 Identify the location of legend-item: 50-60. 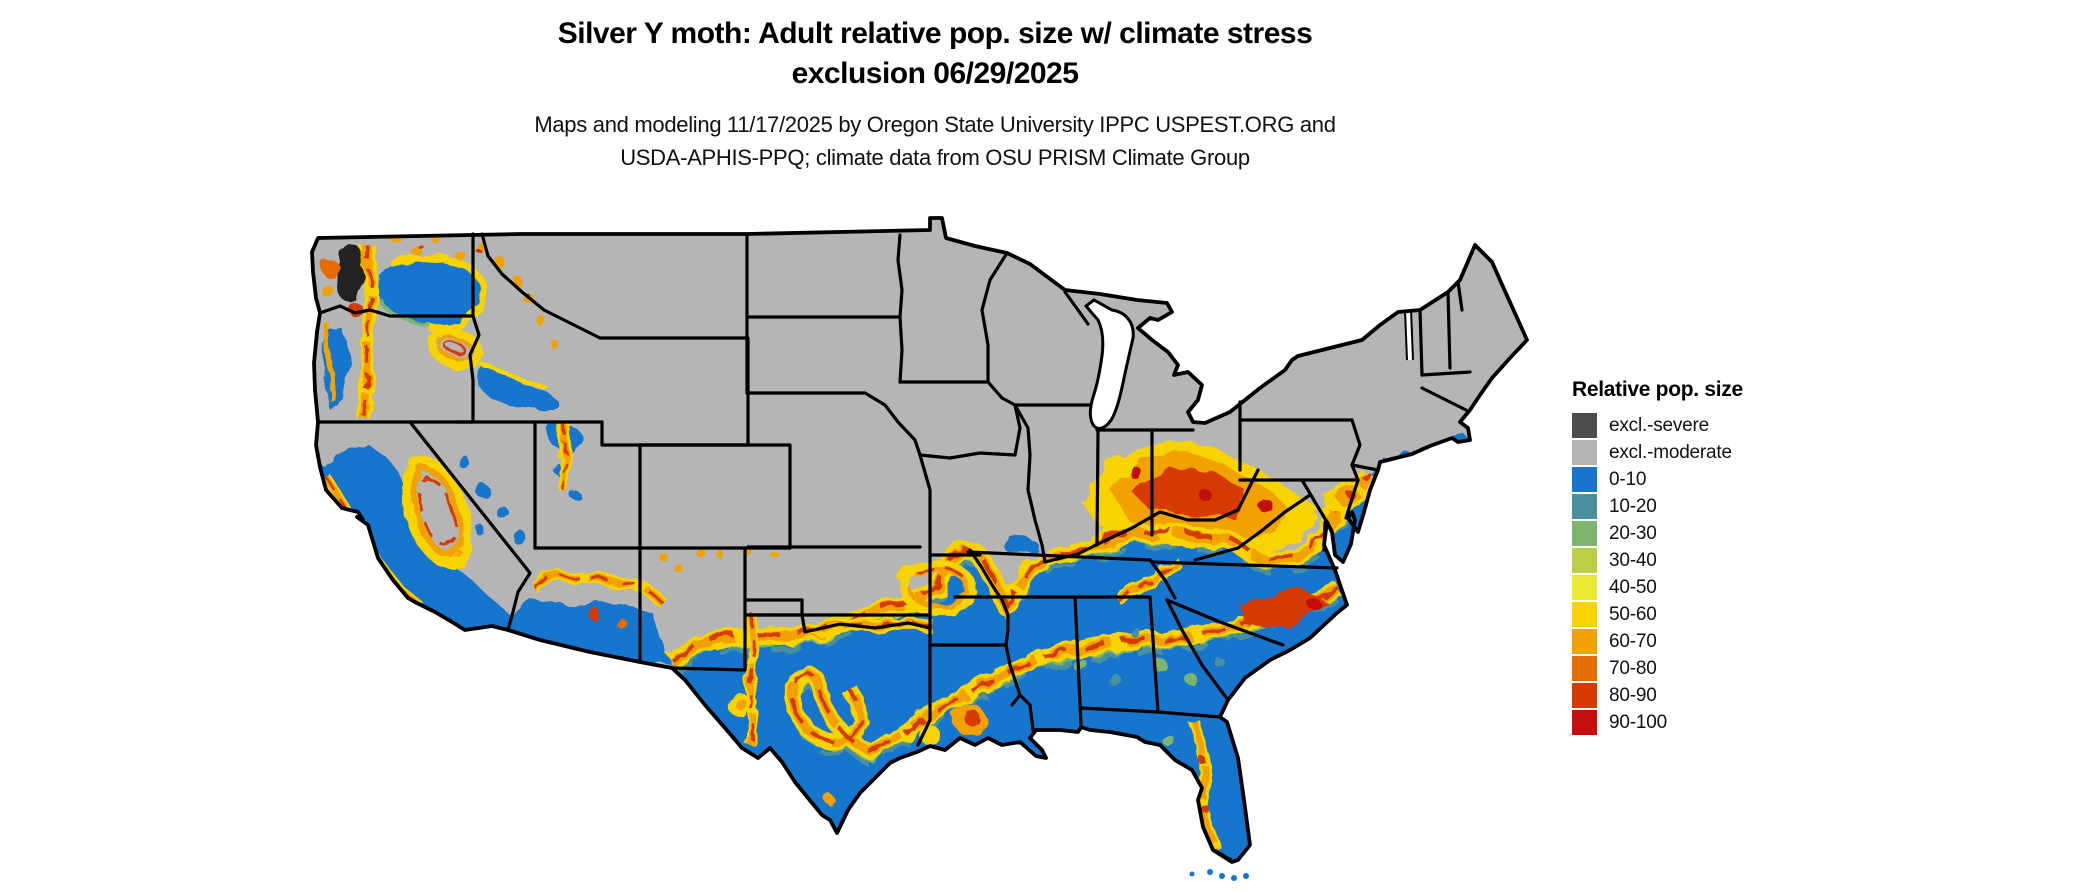
(1727, 614).